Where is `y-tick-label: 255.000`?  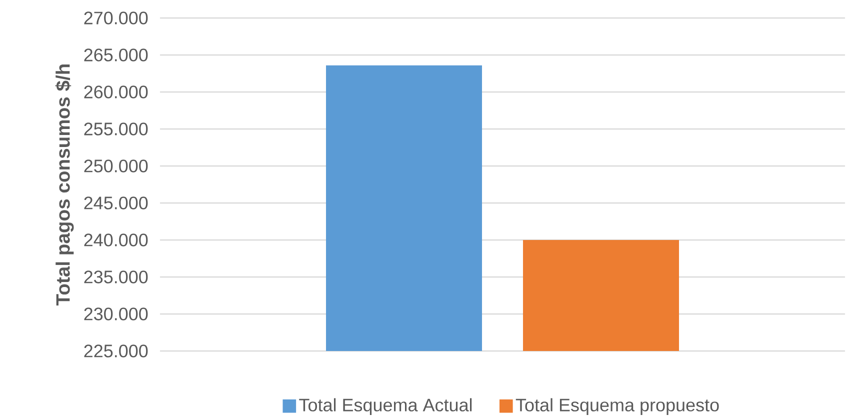 y-tick-label: 255.000 is located at coordinates (116, 129).